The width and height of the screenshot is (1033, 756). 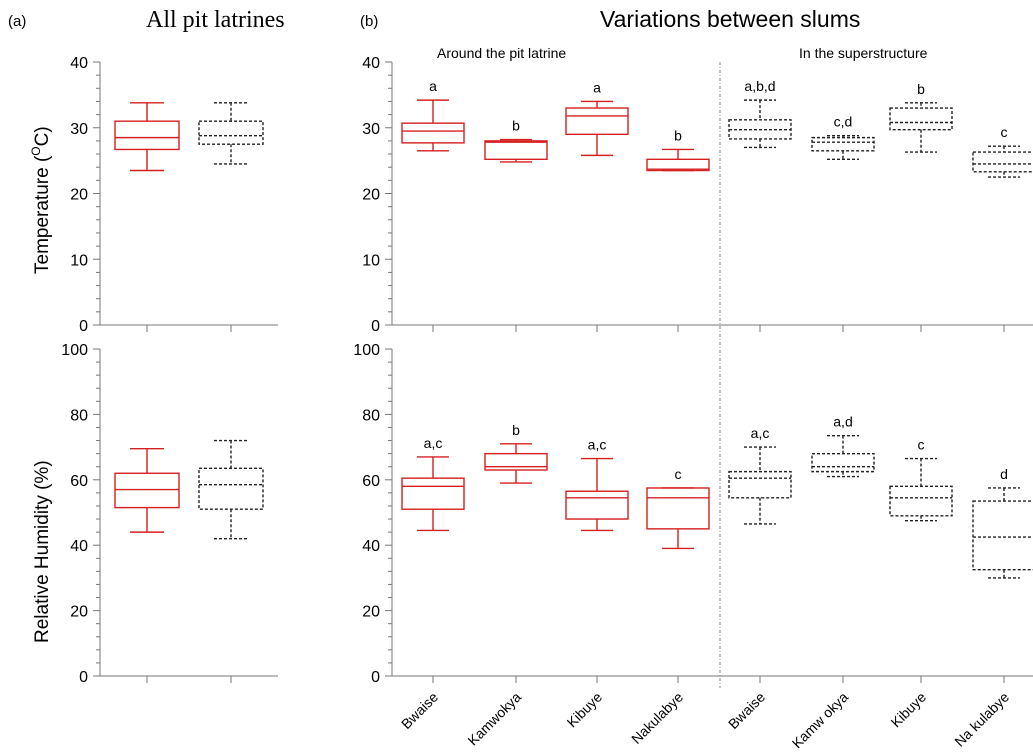 What do you see at coordinates (369, 21) in the screenshot?
I see `panel-b-letter: (b)` at bounding box center [369, 21].